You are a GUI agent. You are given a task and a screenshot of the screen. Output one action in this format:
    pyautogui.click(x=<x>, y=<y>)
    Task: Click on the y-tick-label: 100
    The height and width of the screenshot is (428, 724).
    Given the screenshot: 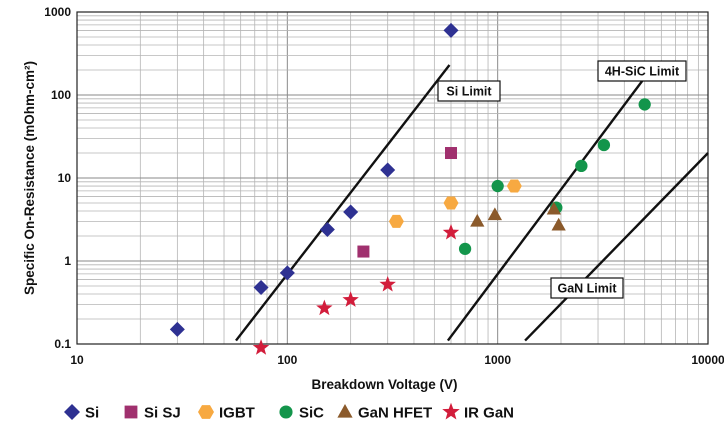 What is the action you would take?
    pyautogui.click(x=61, y=95)
    